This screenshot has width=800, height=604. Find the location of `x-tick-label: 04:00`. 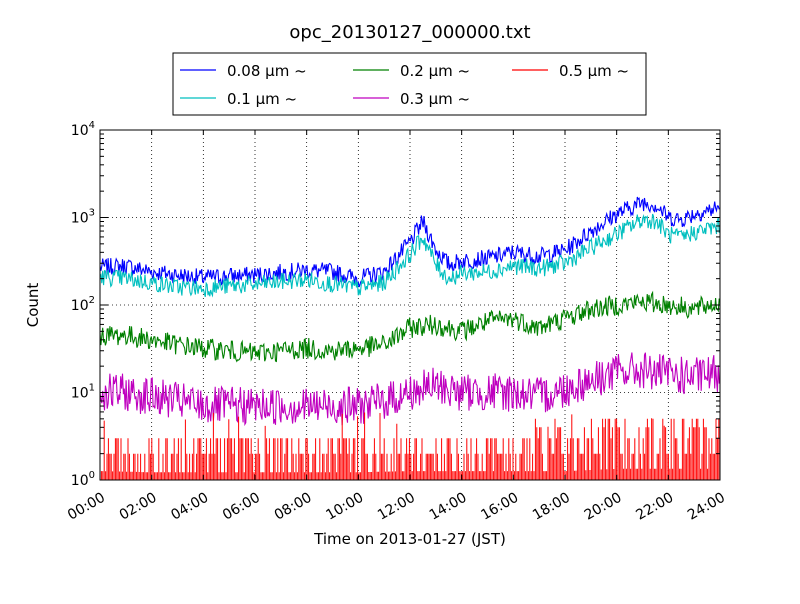

x-tick-label: 04:00 is located at coordinates (189, 507).